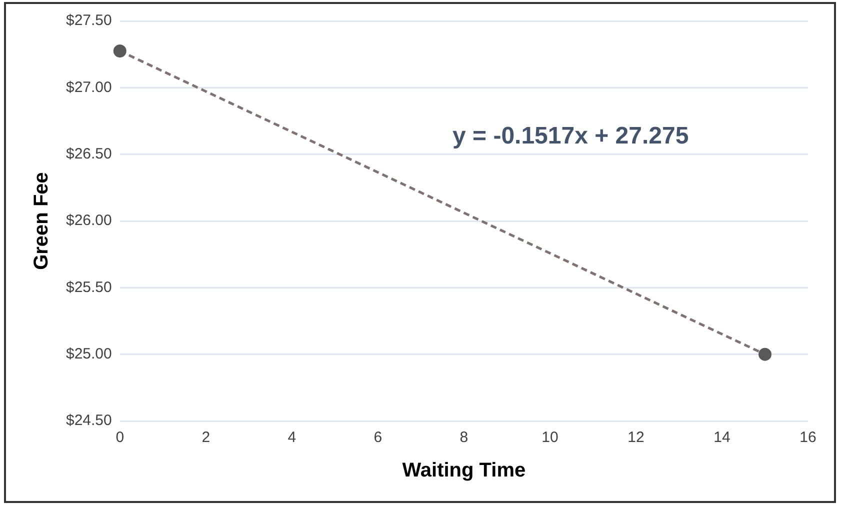 The width and height of the screenshot is (844, 507). I want to click on y-tick-label: $27.50, so click(89, 21).